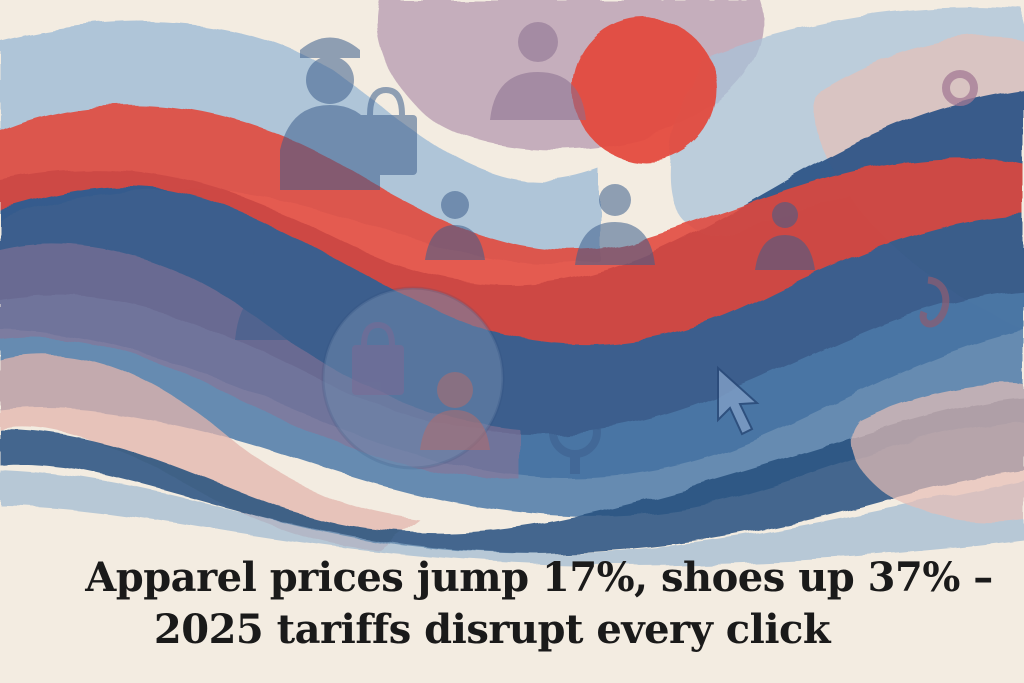  Describe the element at coordinates (512, 517) in the screenshot. I see `light-blue-wave-bottom` at that location.